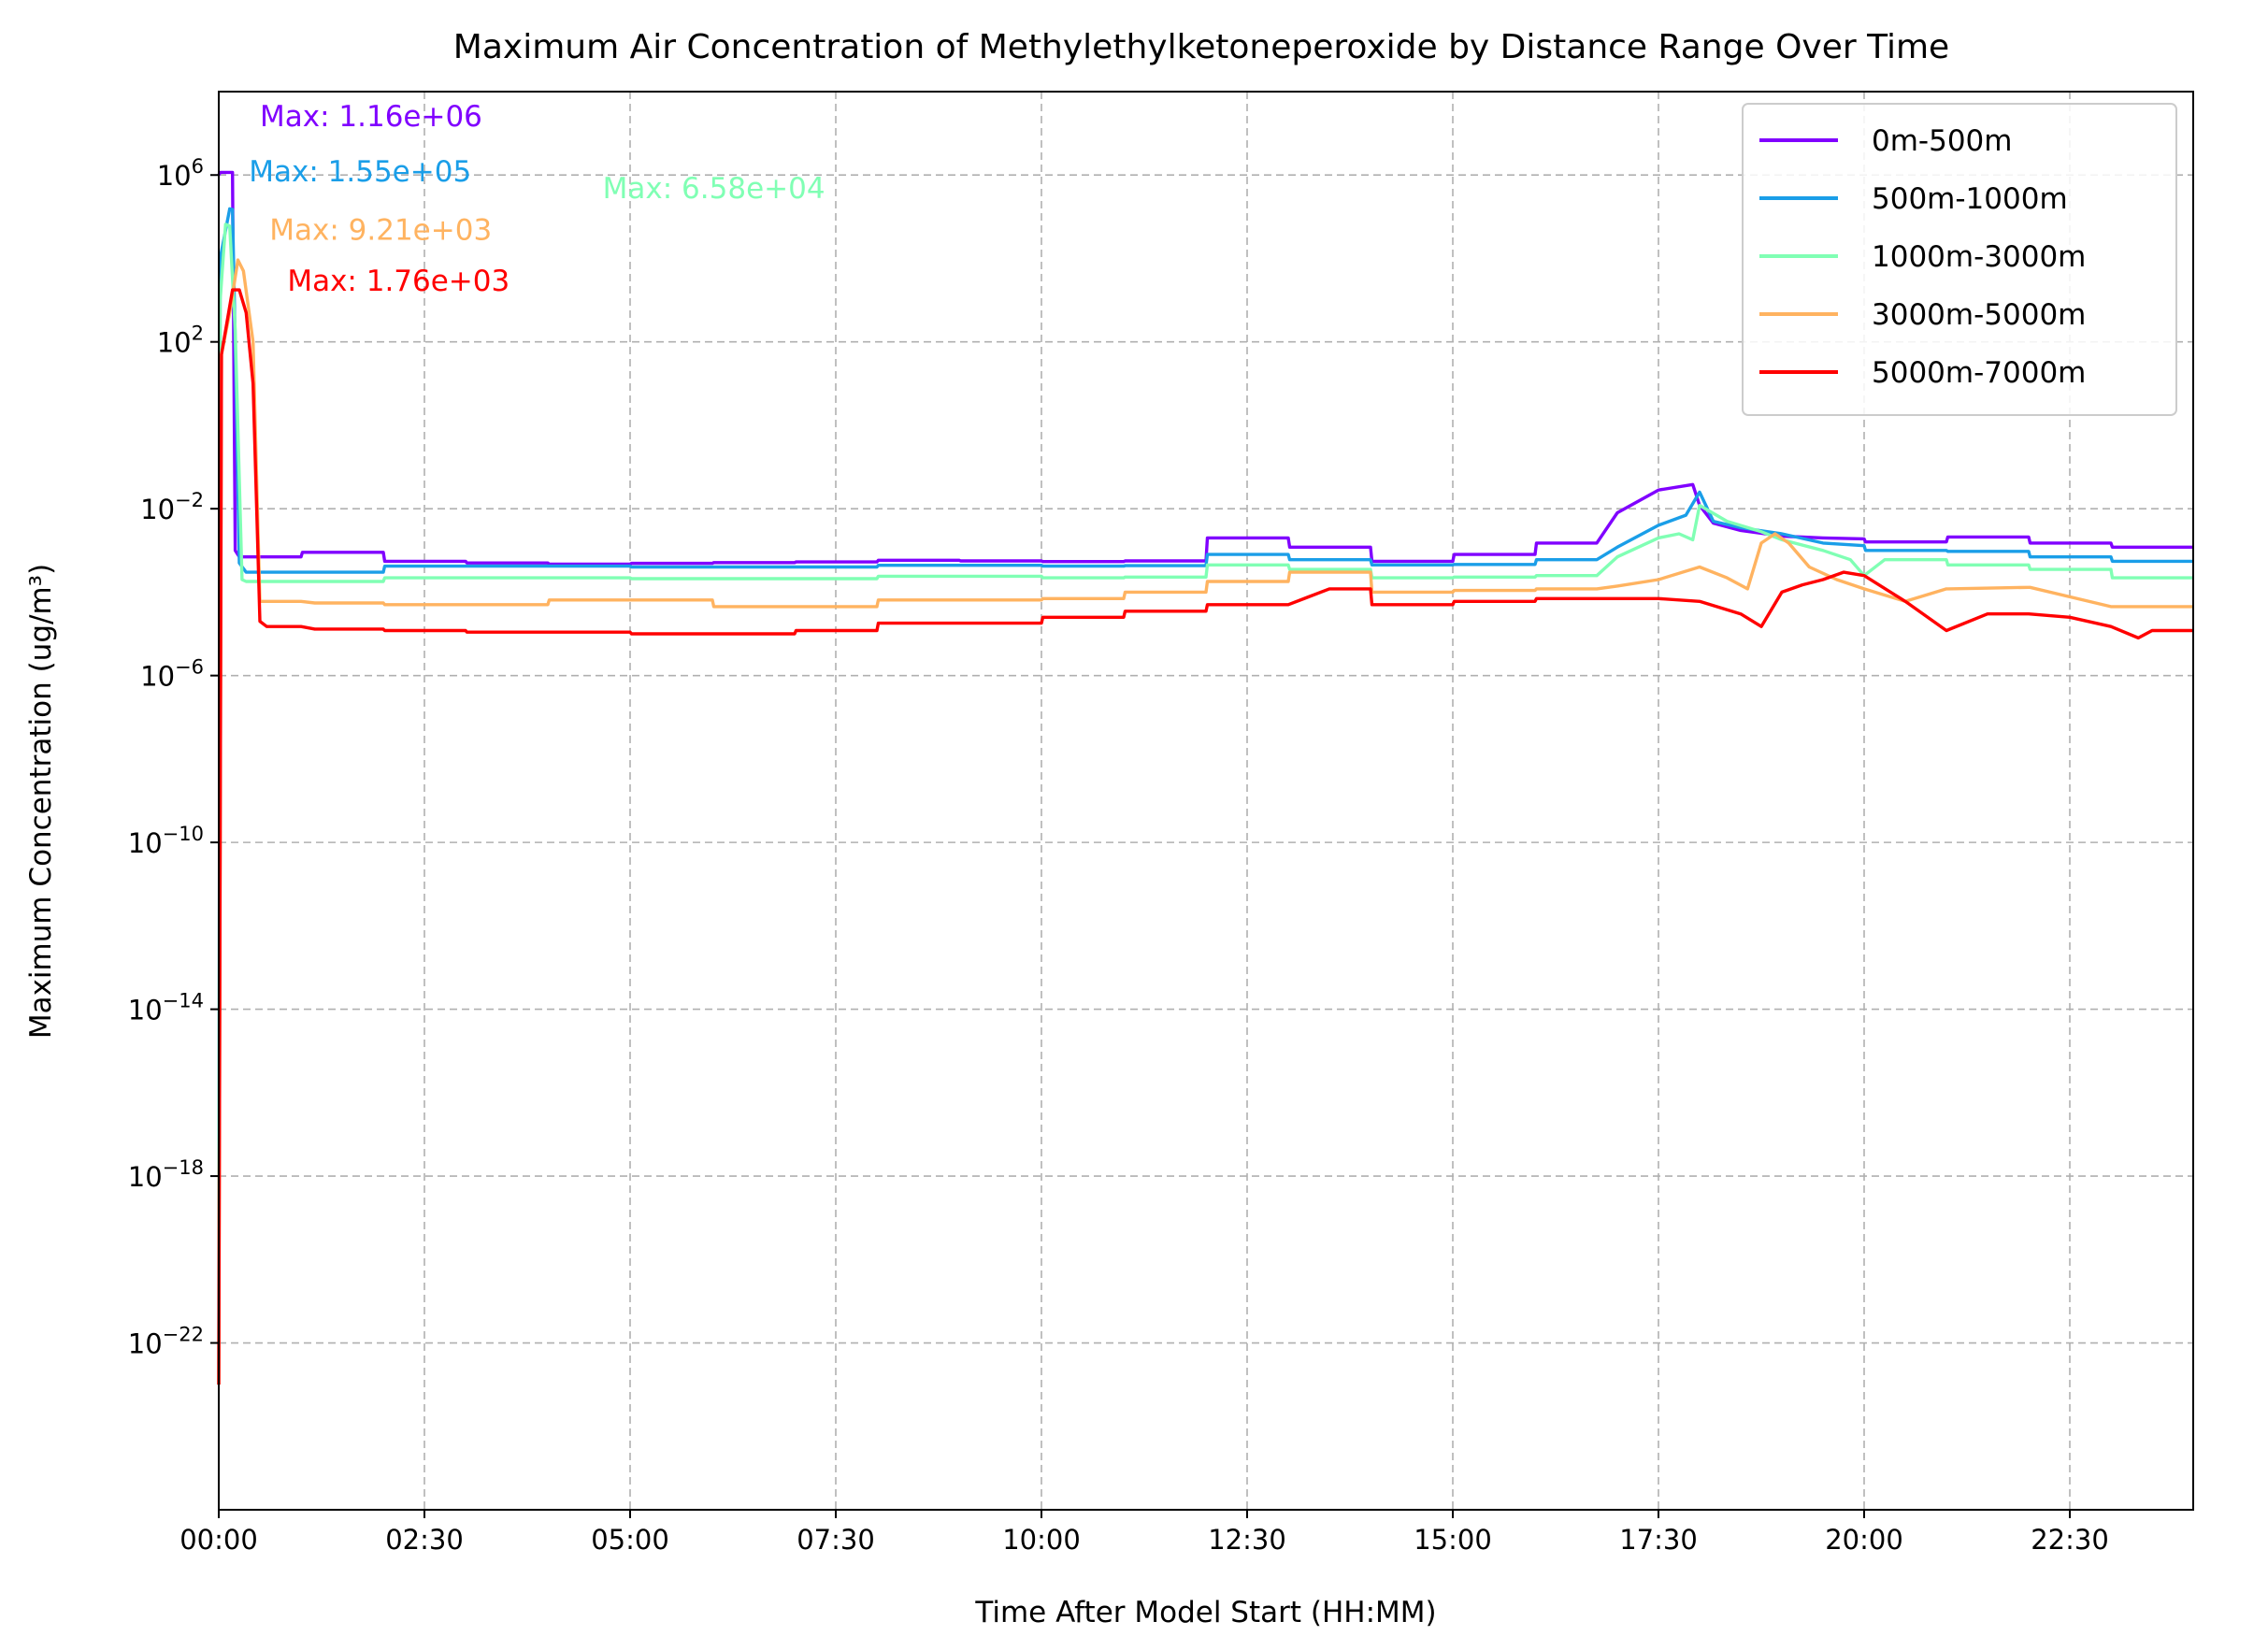 Image resolution: width=2268 pixels, height=1650 pixels. I want to click on y-axis-ticks: 10⁶ 10² 10⁻² 10⁻⁶ 10⁻¹⁰ 10⁻¹⁴ 10⁻¹⁸ 10⁻²², so click(173, 757).